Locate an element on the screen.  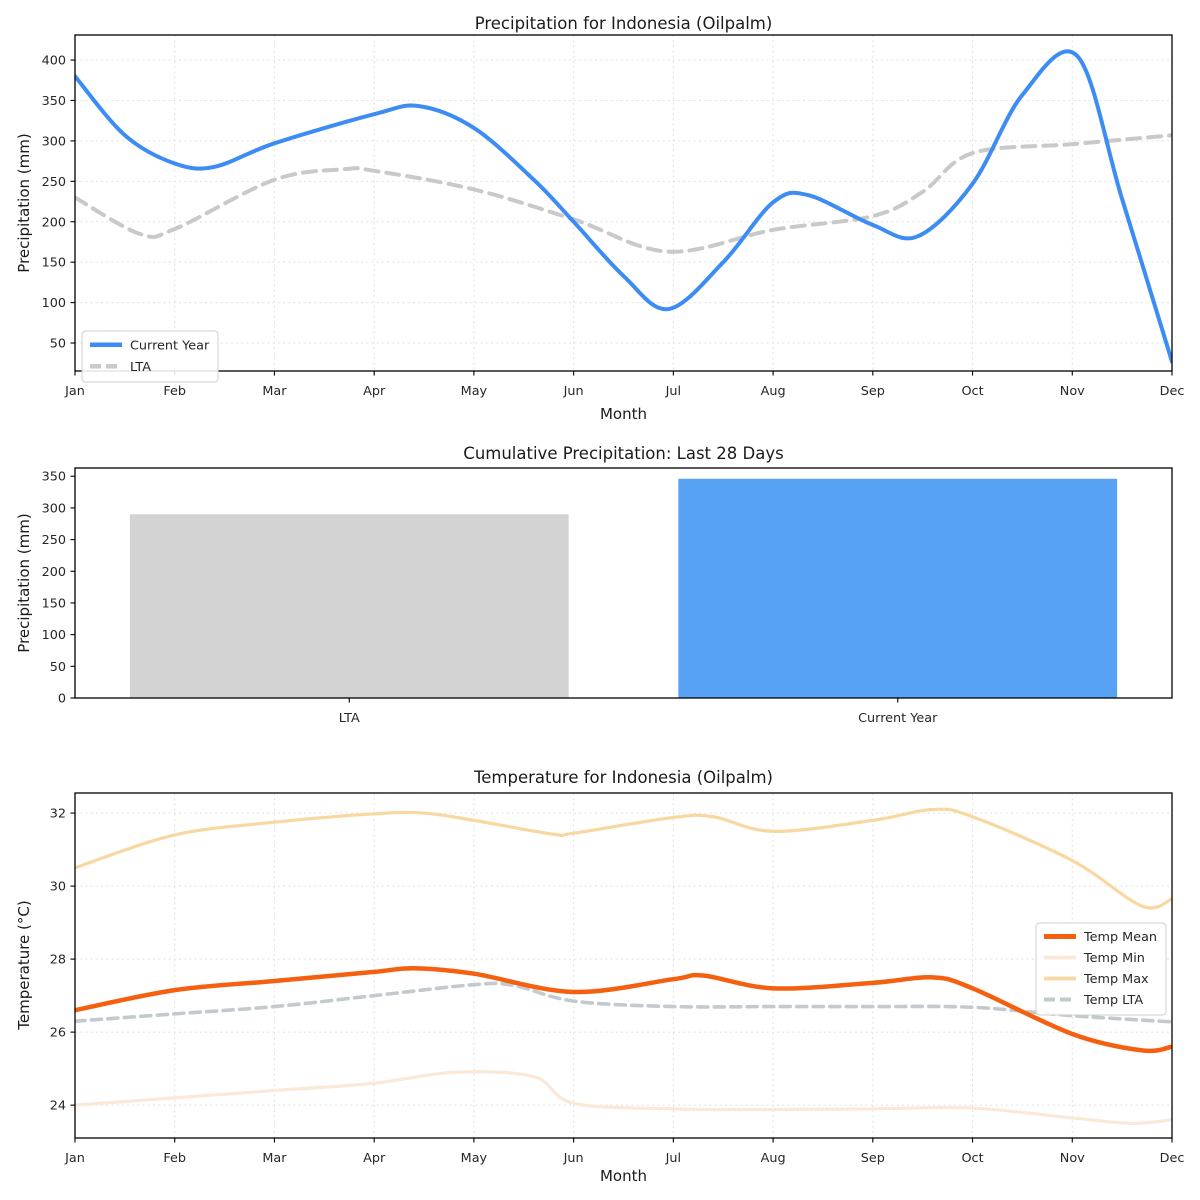
y-tick-label: 0 is located at coordinates (62, 699).